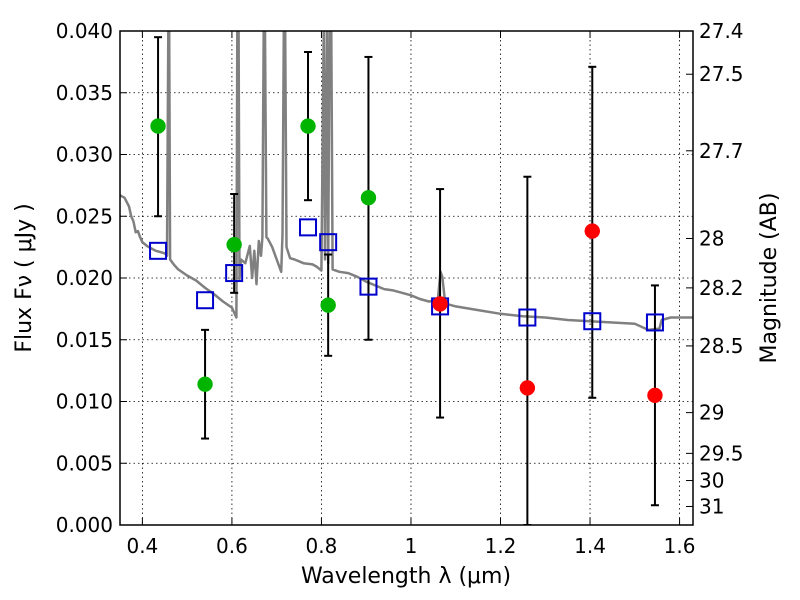 The width and height of the screenshot is (800, 600). Describe the element at coordinates (84, 525) in the screenshot. I see `y-tick-label: 0.000` at that location.